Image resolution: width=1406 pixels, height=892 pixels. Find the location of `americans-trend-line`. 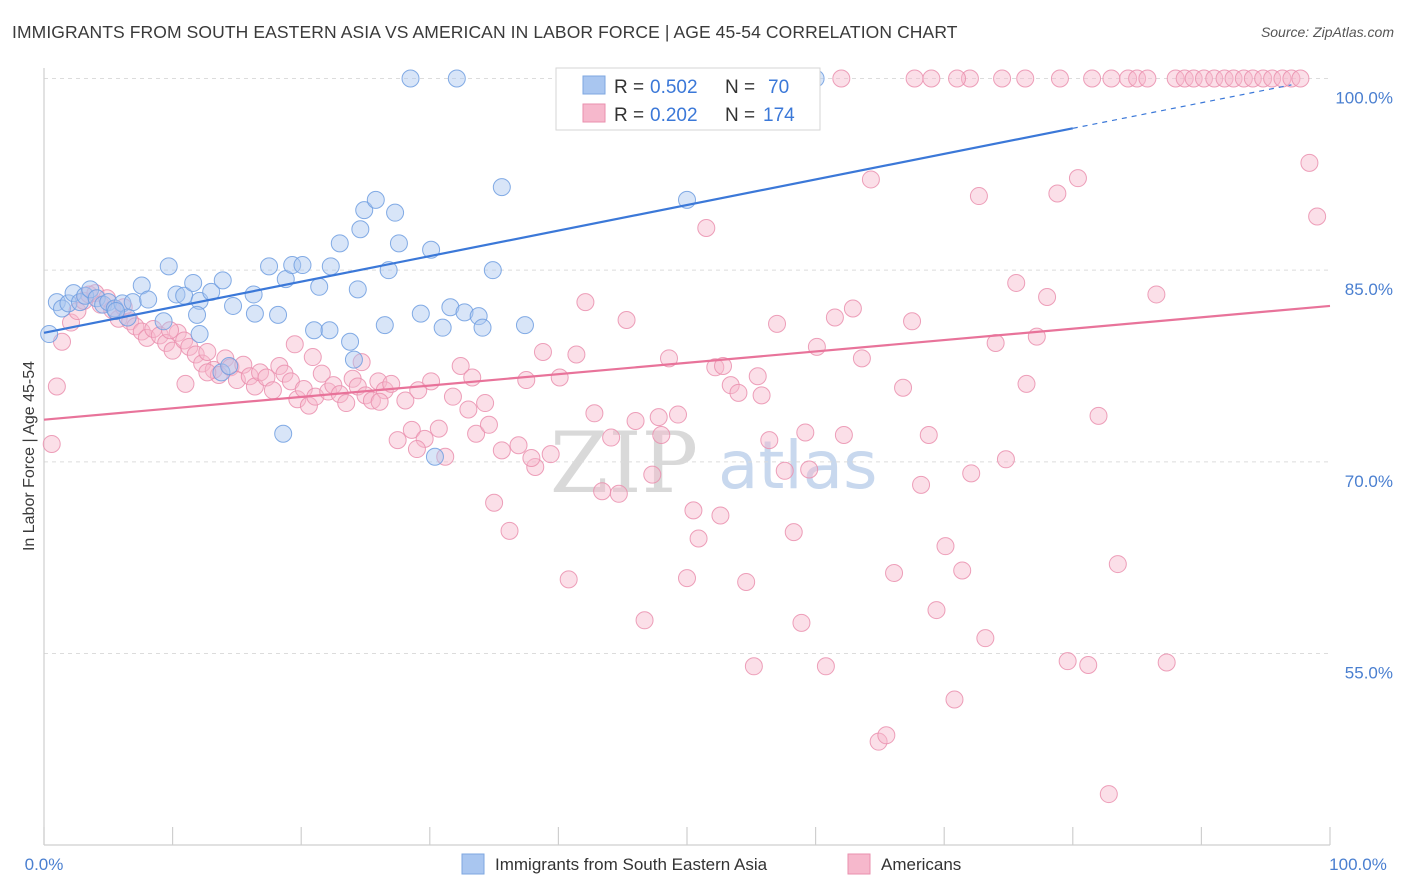

americans-trend-line is located at coordinates (687, 362).